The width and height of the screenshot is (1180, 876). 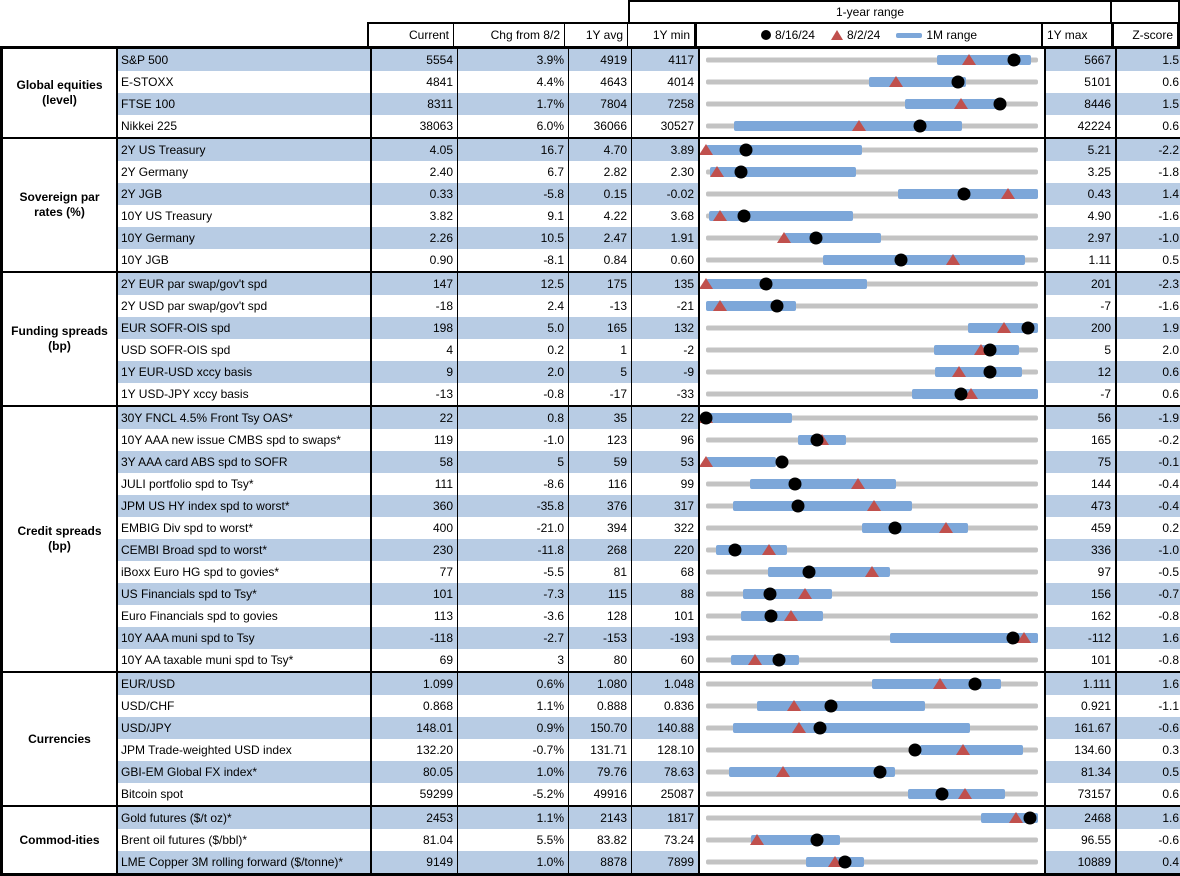 I want to click on cell-1y-max: -7, so click(x=1105, y=394).